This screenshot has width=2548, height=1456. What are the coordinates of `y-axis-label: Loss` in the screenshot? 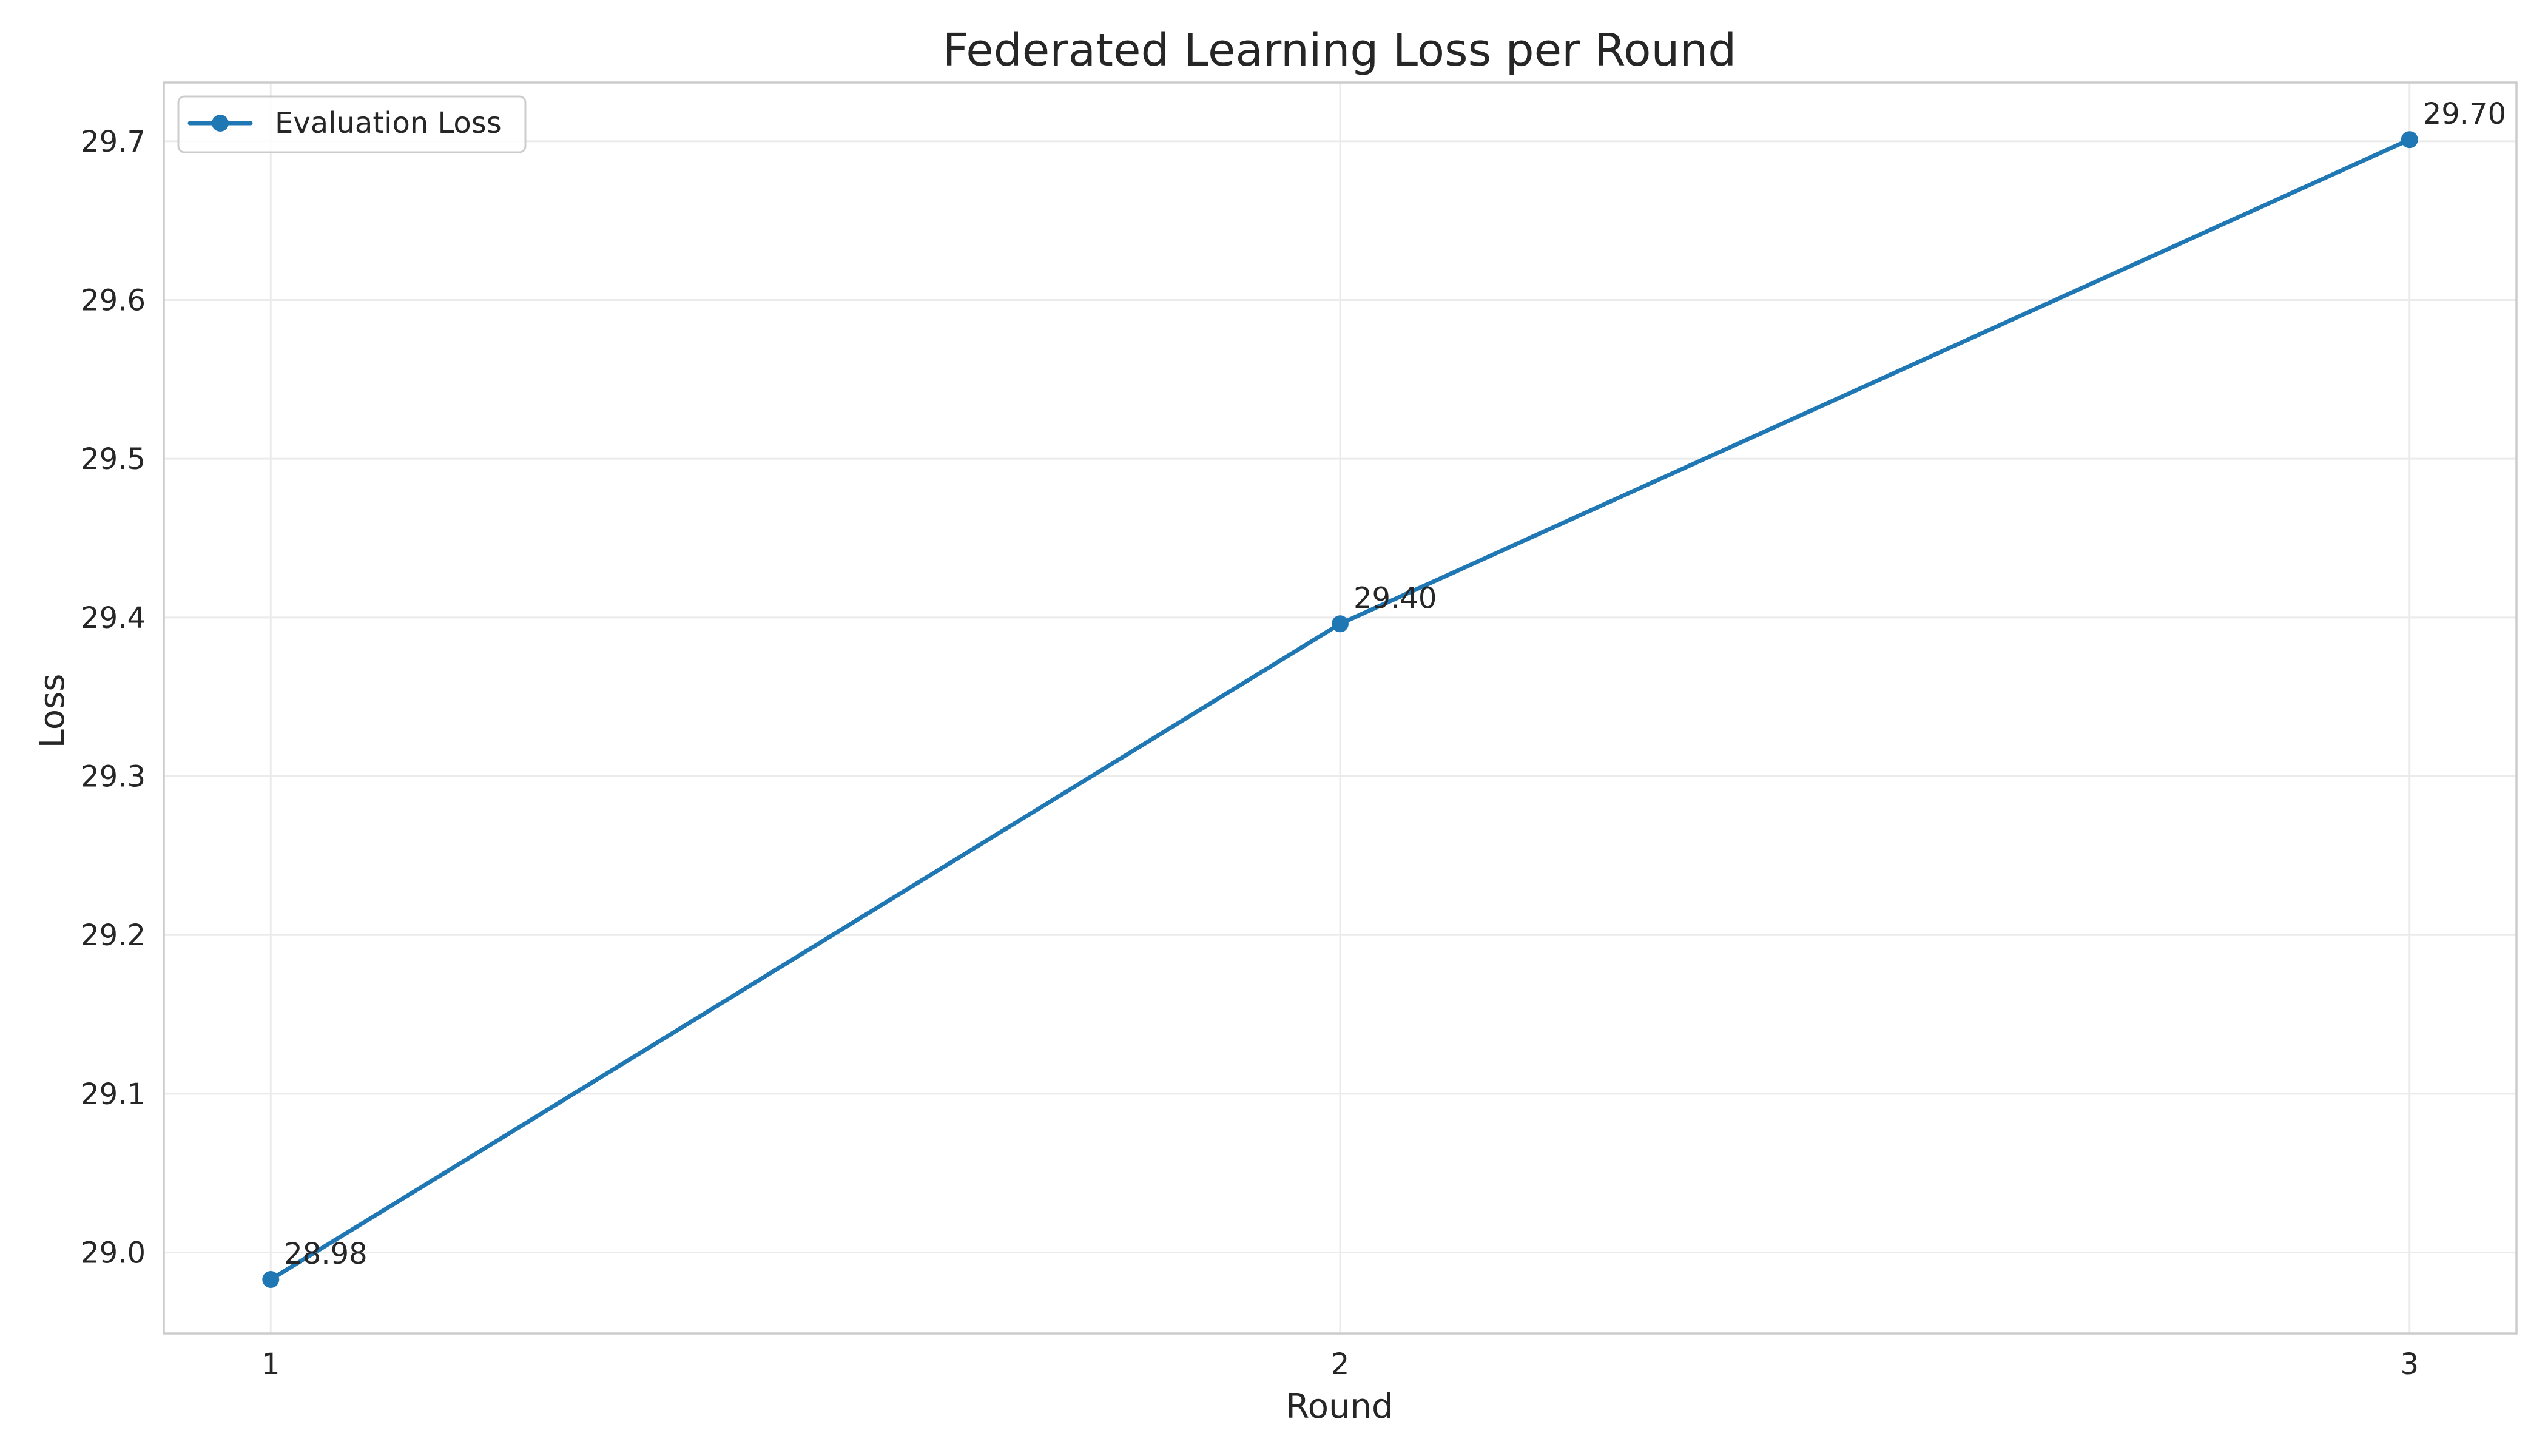 It's located at (52, 711).